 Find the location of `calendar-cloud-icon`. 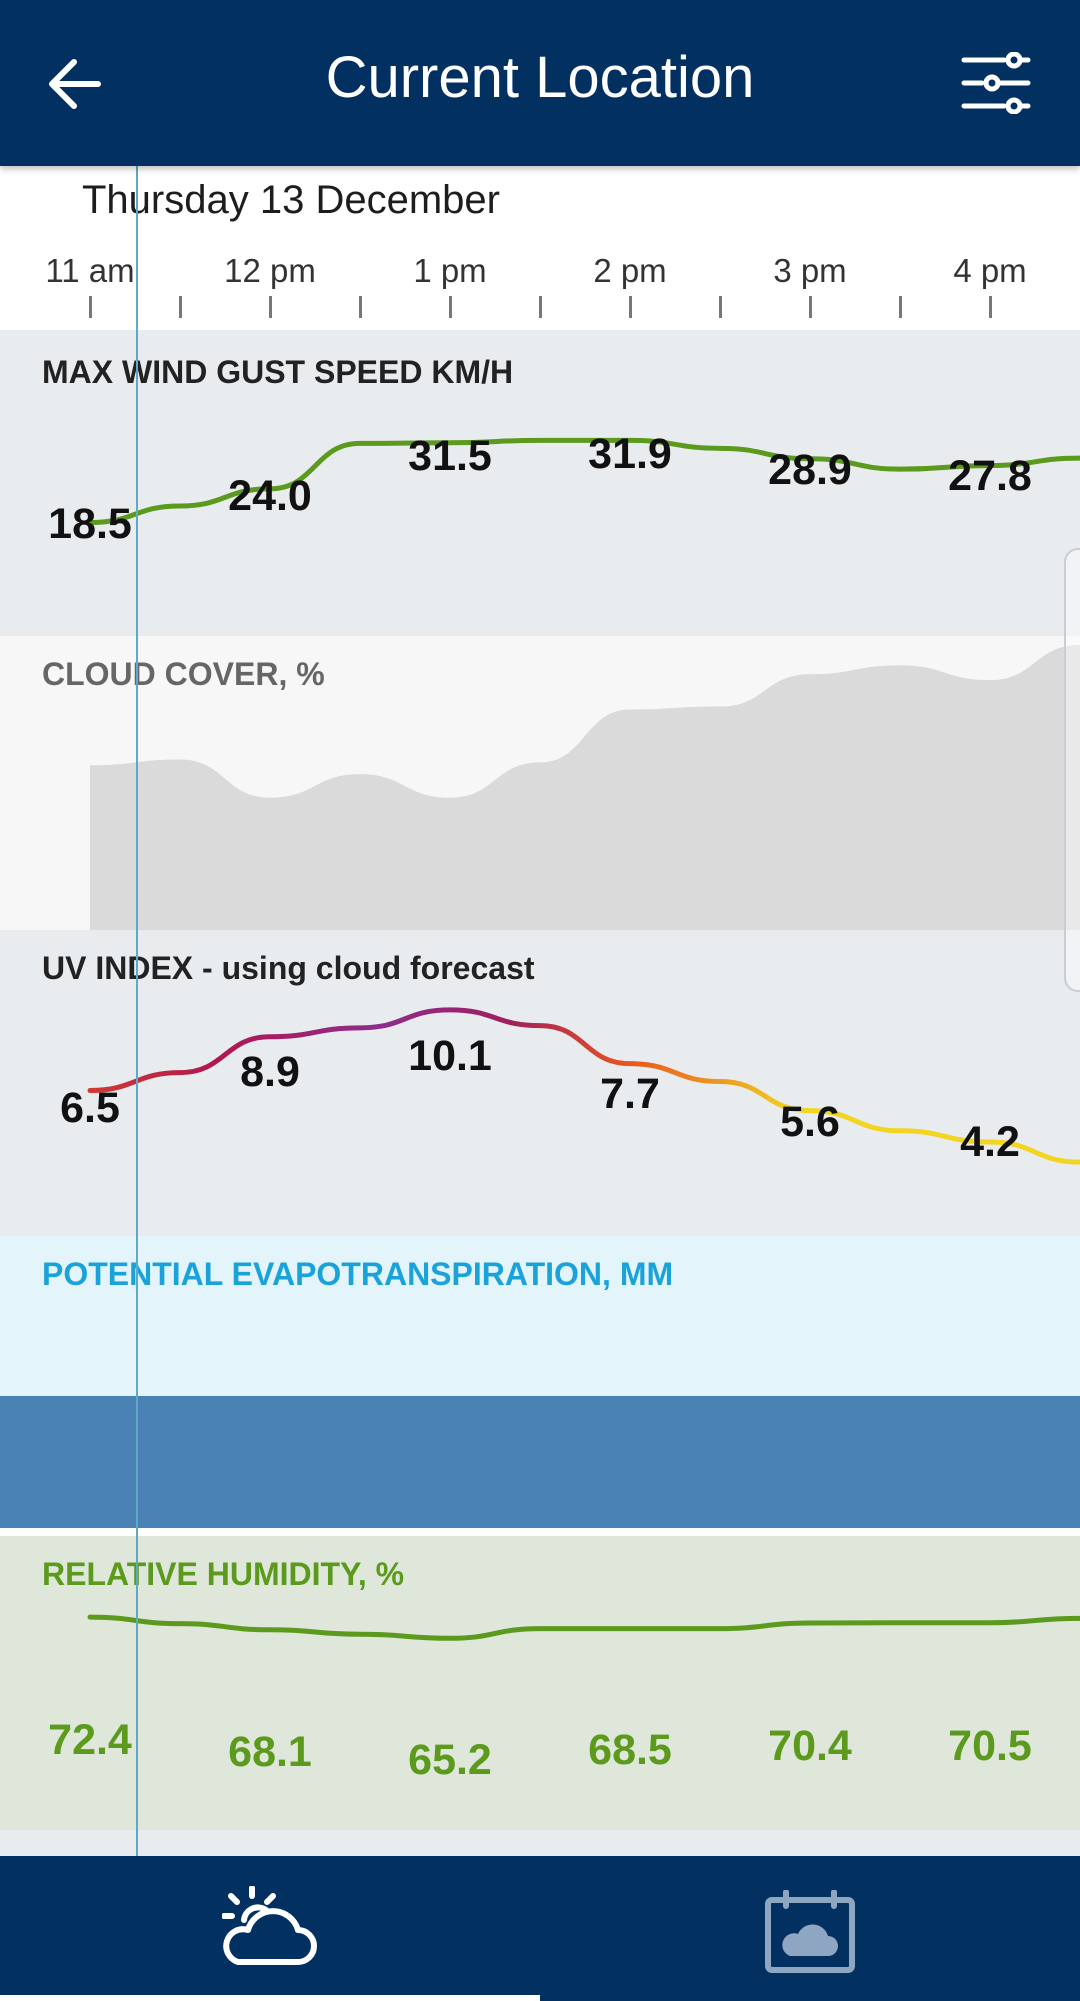

calendar-cloud-icon is located at coordinates (810, 1931).